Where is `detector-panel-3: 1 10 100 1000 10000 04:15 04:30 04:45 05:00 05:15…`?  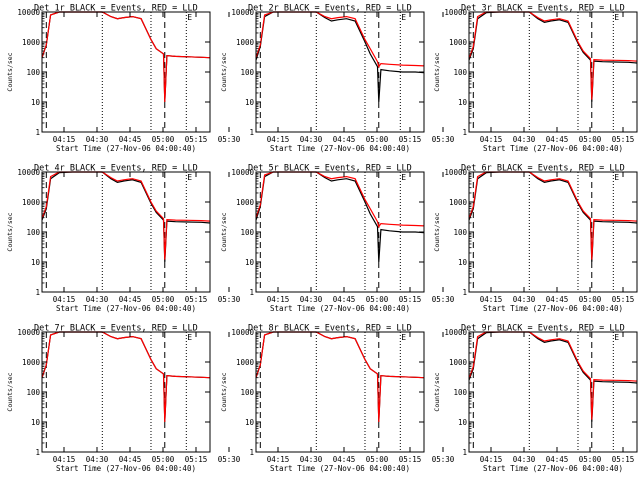
detector-panel-3: 1 10 100 1000 10000 04:15 04:30 04:45 05:00 05:15… is located at coordinates (535, 78).